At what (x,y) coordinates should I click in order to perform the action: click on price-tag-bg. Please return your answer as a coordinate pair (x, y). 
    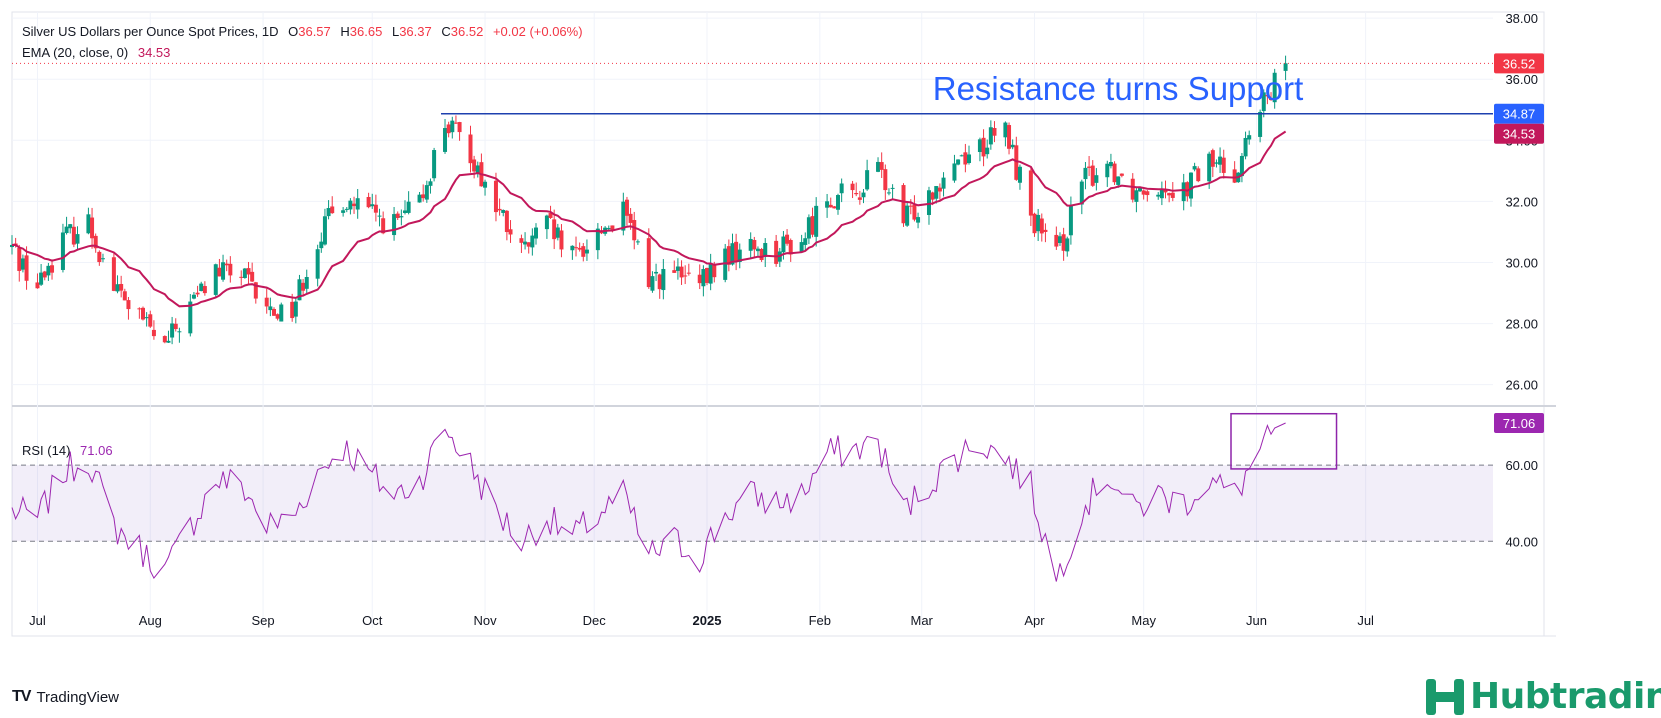
    Looking at the image, I should click on (1519, 63).